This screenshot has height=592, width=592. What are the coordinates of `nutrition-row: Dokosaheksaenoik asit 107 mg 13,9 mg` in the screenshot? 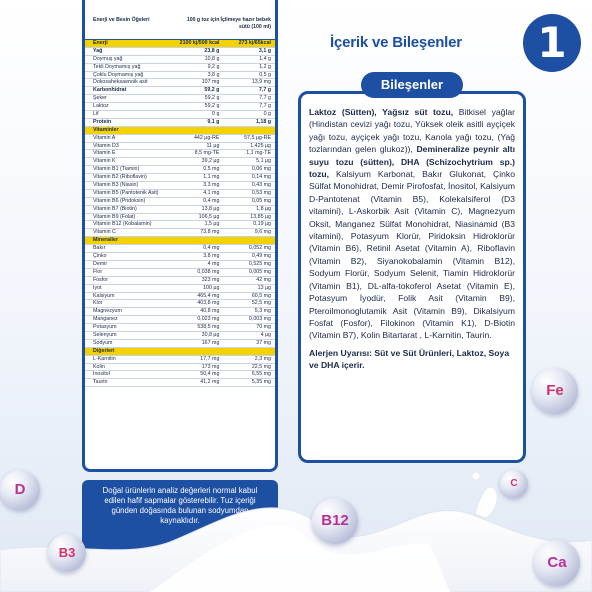 It's located at (180, 83).